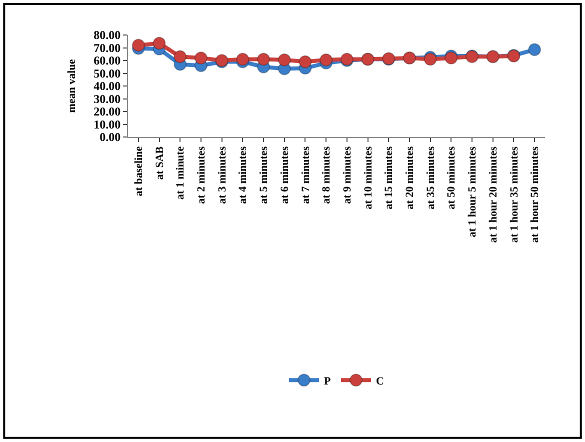 The width and height of the screenshot is (585, 442). I want to click on x-tick-label: at 6 minutes, so click(284, 175).